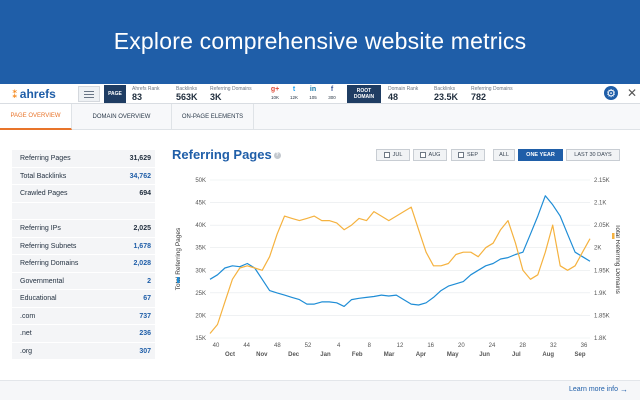 The image size is (640, 400). What do you see at coordinates (277, 156) in the screenshot?
I see `help-icon: ?` at bounding box center [277, 156].